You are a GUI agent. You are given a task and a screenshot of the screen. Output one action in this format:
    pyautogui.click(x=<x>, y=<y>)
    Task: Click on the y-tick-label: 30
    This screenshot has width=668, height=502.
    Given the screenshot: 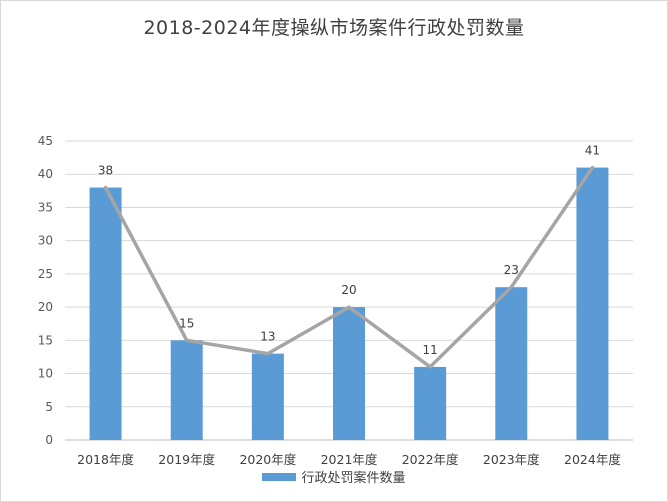 What is the action you would take?
    pyautogui.click(x=45, y=241)
    